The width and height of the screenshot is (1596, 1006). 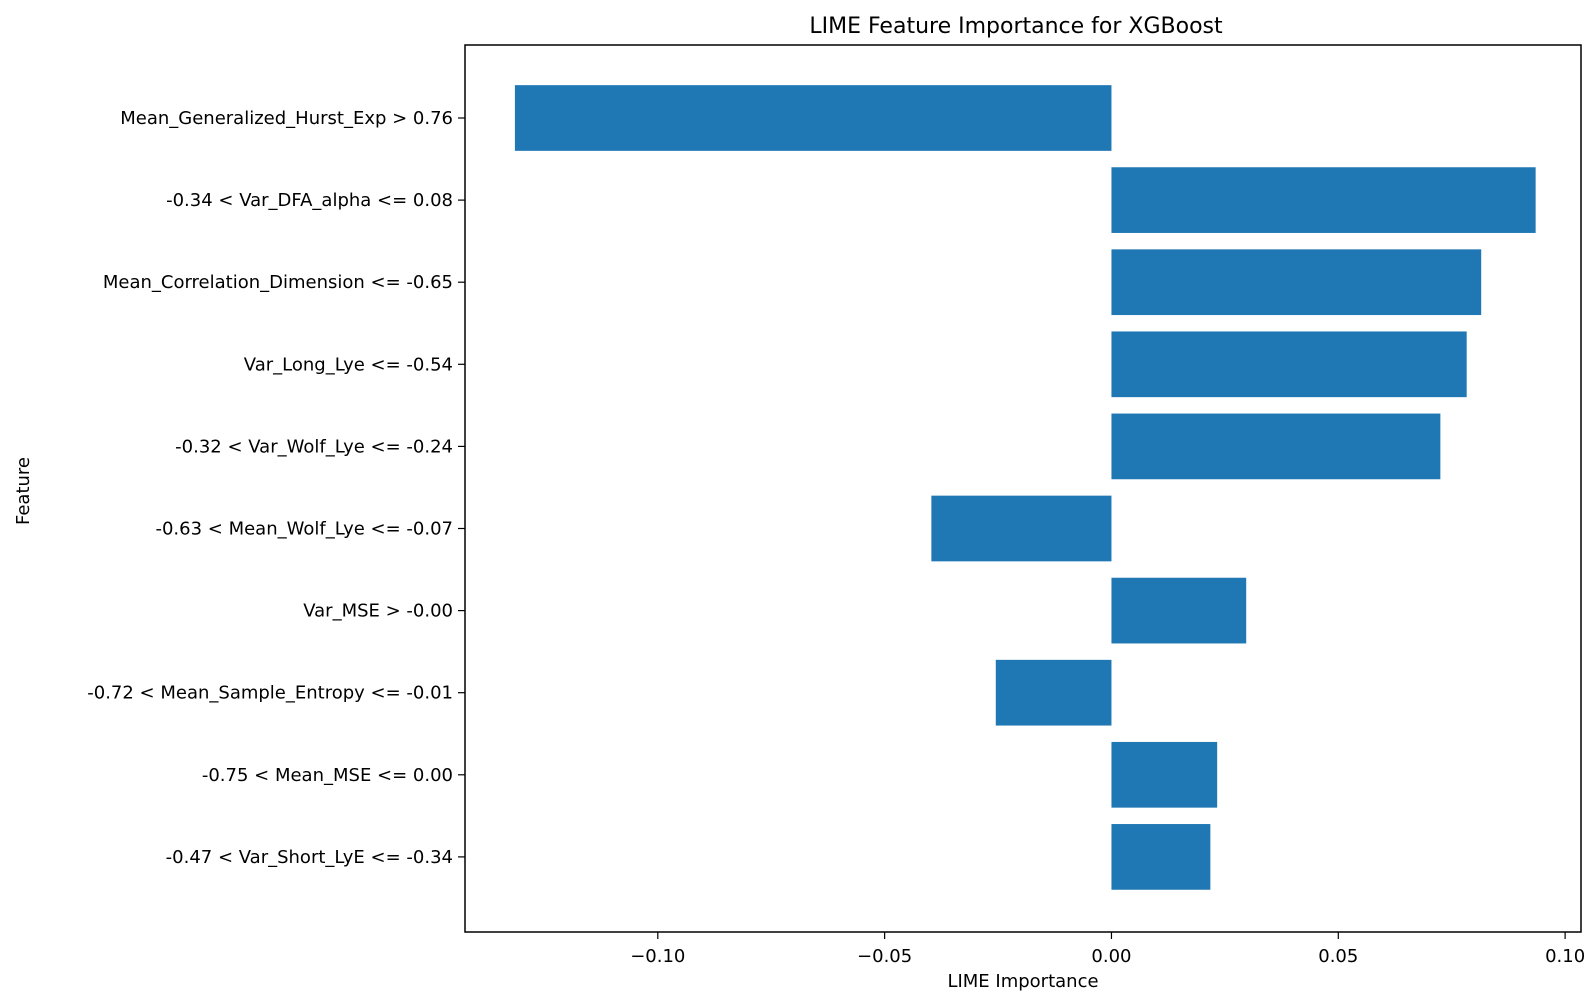 What do you see at coordinates (314, 446) in the screenshot?
I see `y-tick-label: -0.32 < Var_Wolf_Lye <= -0.24` at bounding box center [314, 446].